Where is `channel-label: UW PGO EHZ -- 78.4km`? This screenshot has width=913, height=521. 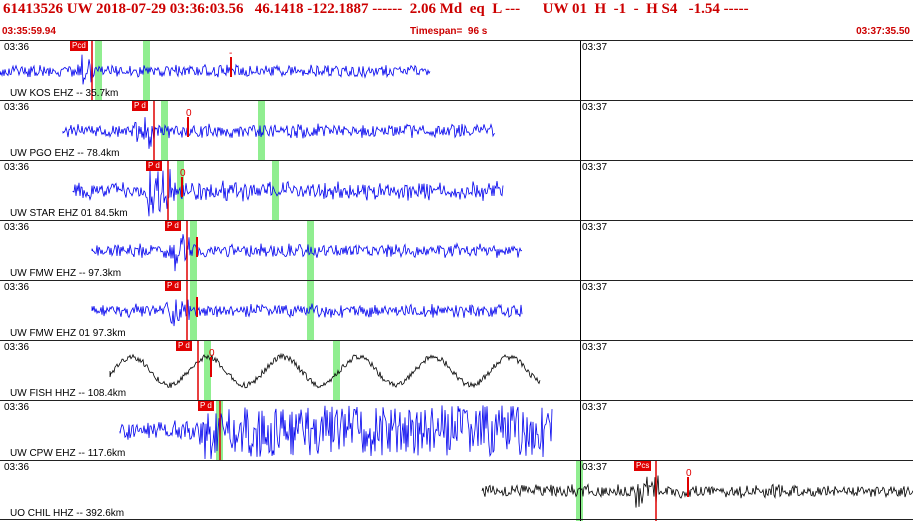 channel-label: UW PGO EHZ -- 78.4km is located at coordinates (65, 153).